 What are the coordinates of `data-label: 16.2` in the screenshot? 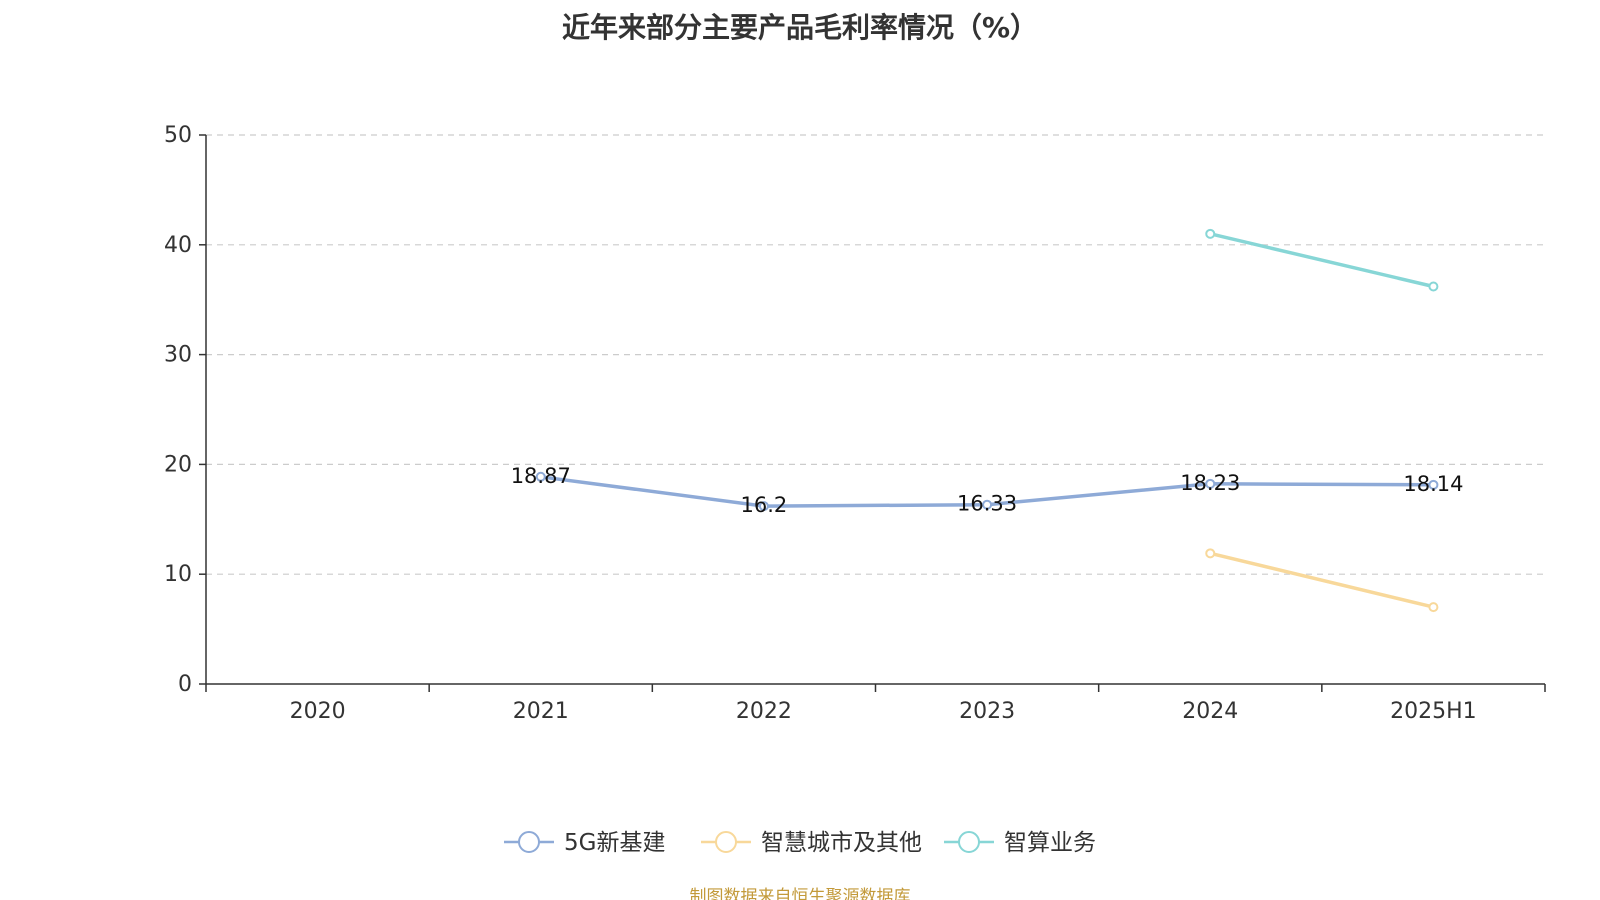 It's located at (764, 505).